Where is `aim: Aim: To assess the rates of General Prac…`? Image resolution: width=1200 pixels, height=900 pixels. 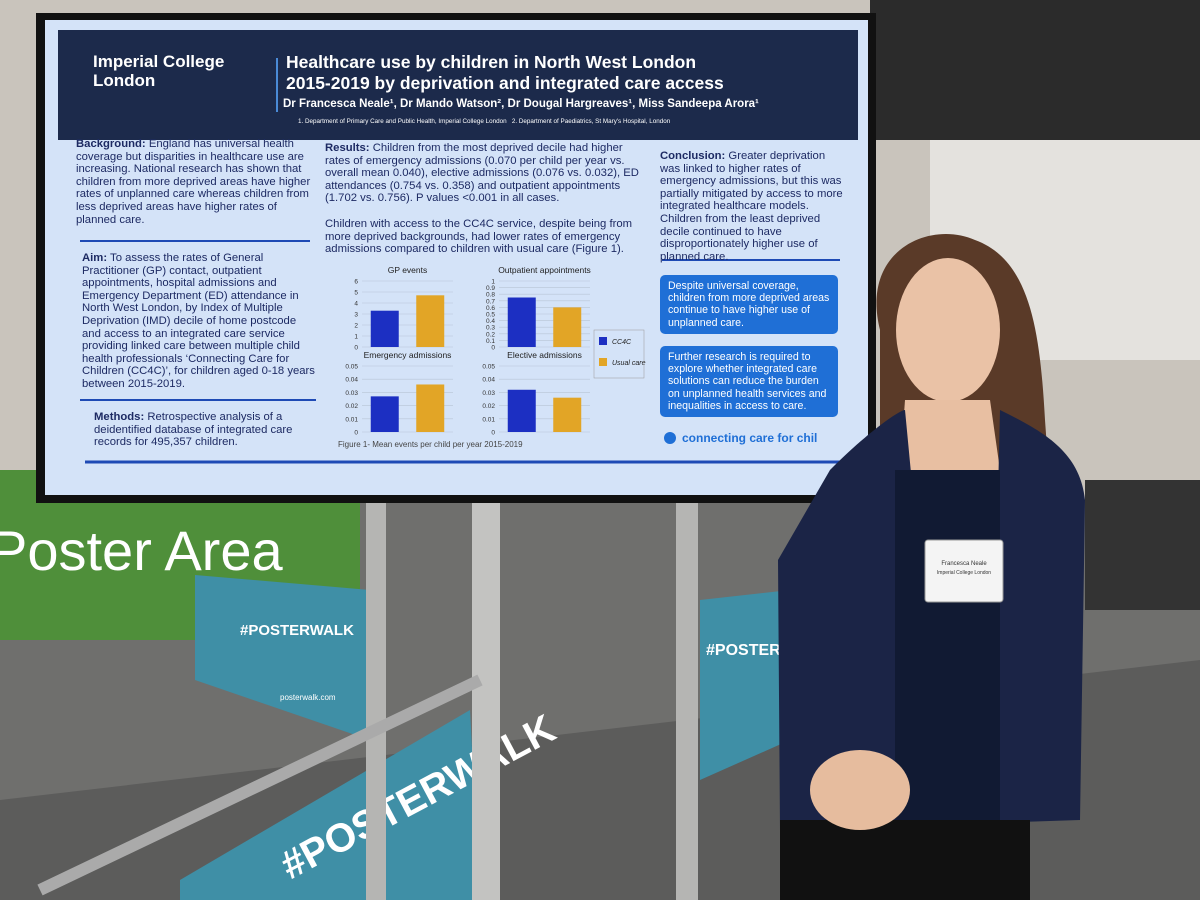
aim: Aim: To assess the rates of General Prac… is located at coordinates (200, 321).